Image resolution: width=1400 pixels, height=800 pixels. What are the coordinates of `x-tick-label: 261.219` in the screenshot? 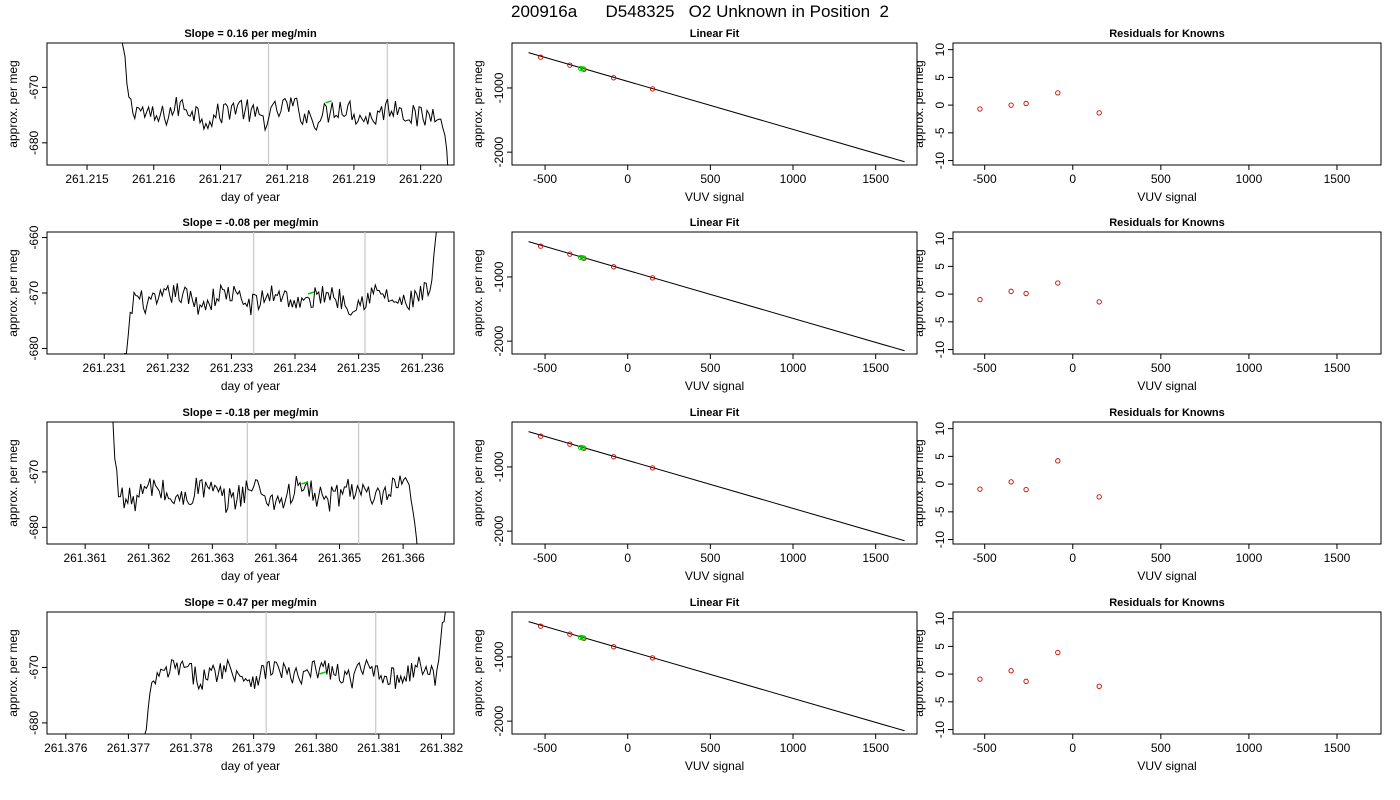 It's located at (354, 179).